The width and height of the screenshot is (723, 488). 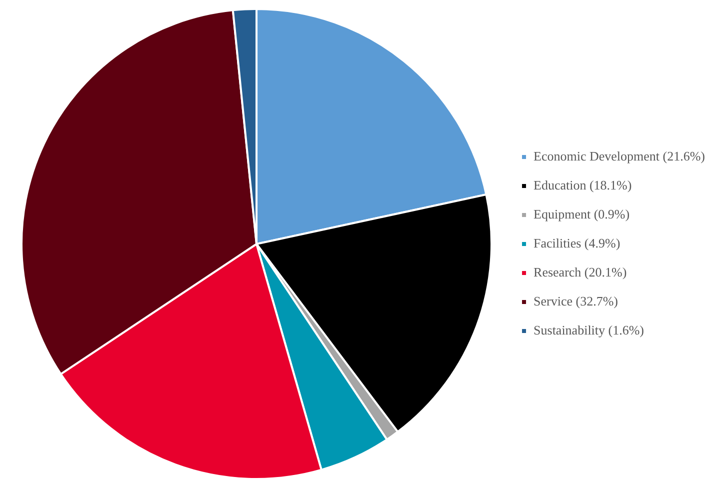 I want to click on legend-label: Facilities (4.9%), so click(x=577, y=242).